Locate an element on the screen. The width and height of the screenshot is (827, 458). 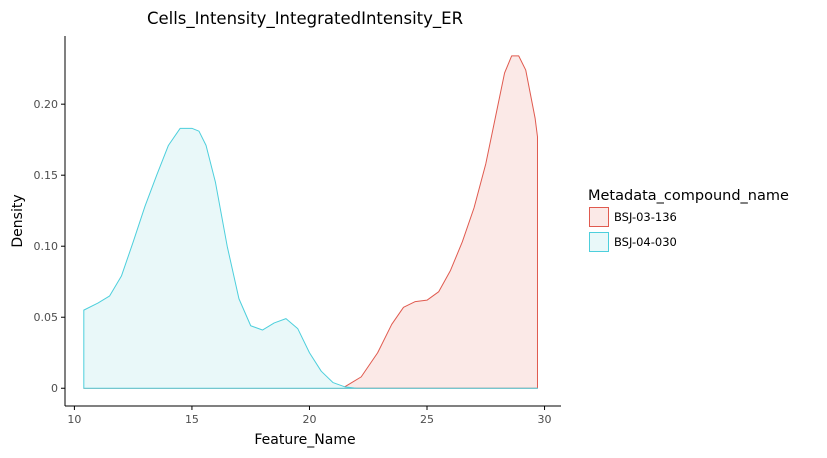
y-tick-label: 0 is located at coordinates (54, 388).